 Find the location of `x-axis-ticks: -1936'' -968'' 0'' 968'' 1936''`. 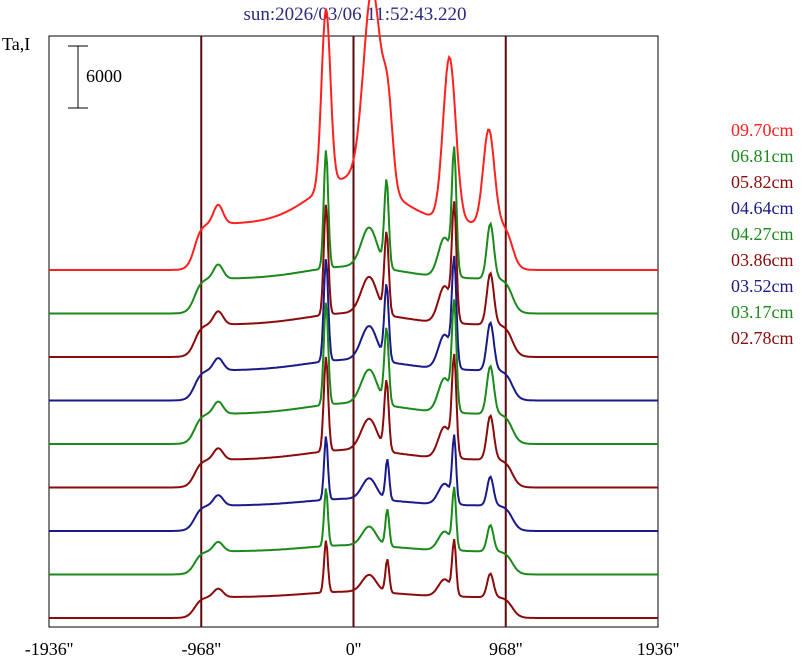

x-axis-ticks: -1936'' -968'' 0'' 968'' 1936'' is located at coordinates (352, 649).